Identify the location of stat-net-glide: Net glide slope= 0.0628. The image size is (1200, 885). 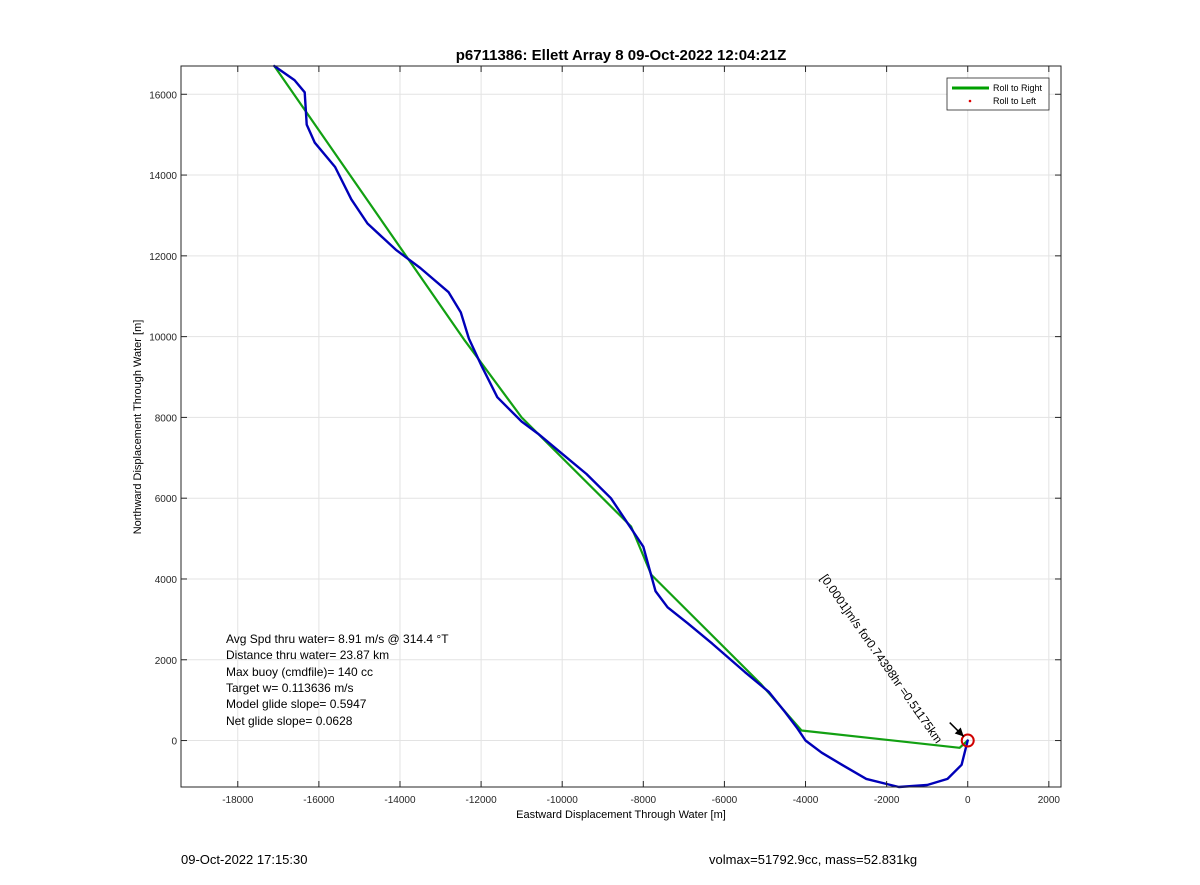
(289, 721).